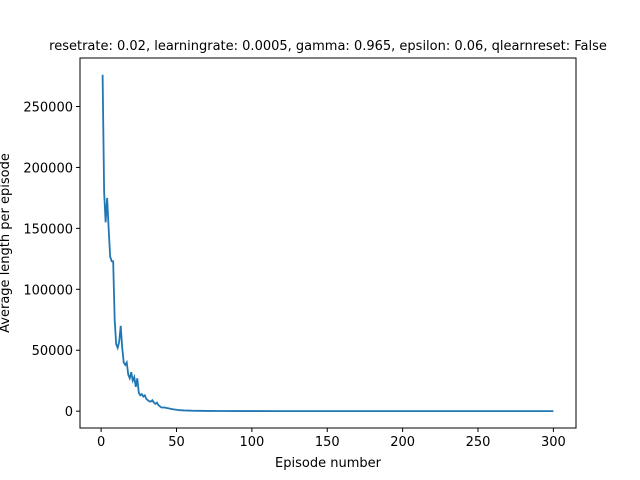 Image resolution: width=640 pixels, height=480 pixels. I want to click on x-tick-label: 200, so click(402, 442).